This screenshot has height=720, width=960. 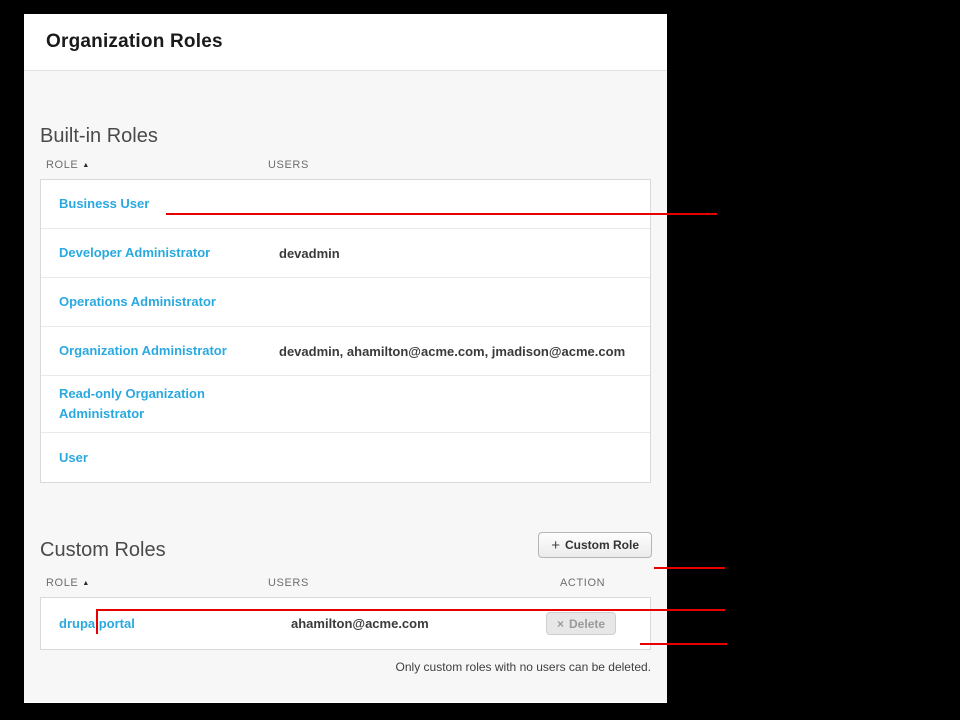 I want to click on delete-role-button: × Delete, so click(x=581, y=624).